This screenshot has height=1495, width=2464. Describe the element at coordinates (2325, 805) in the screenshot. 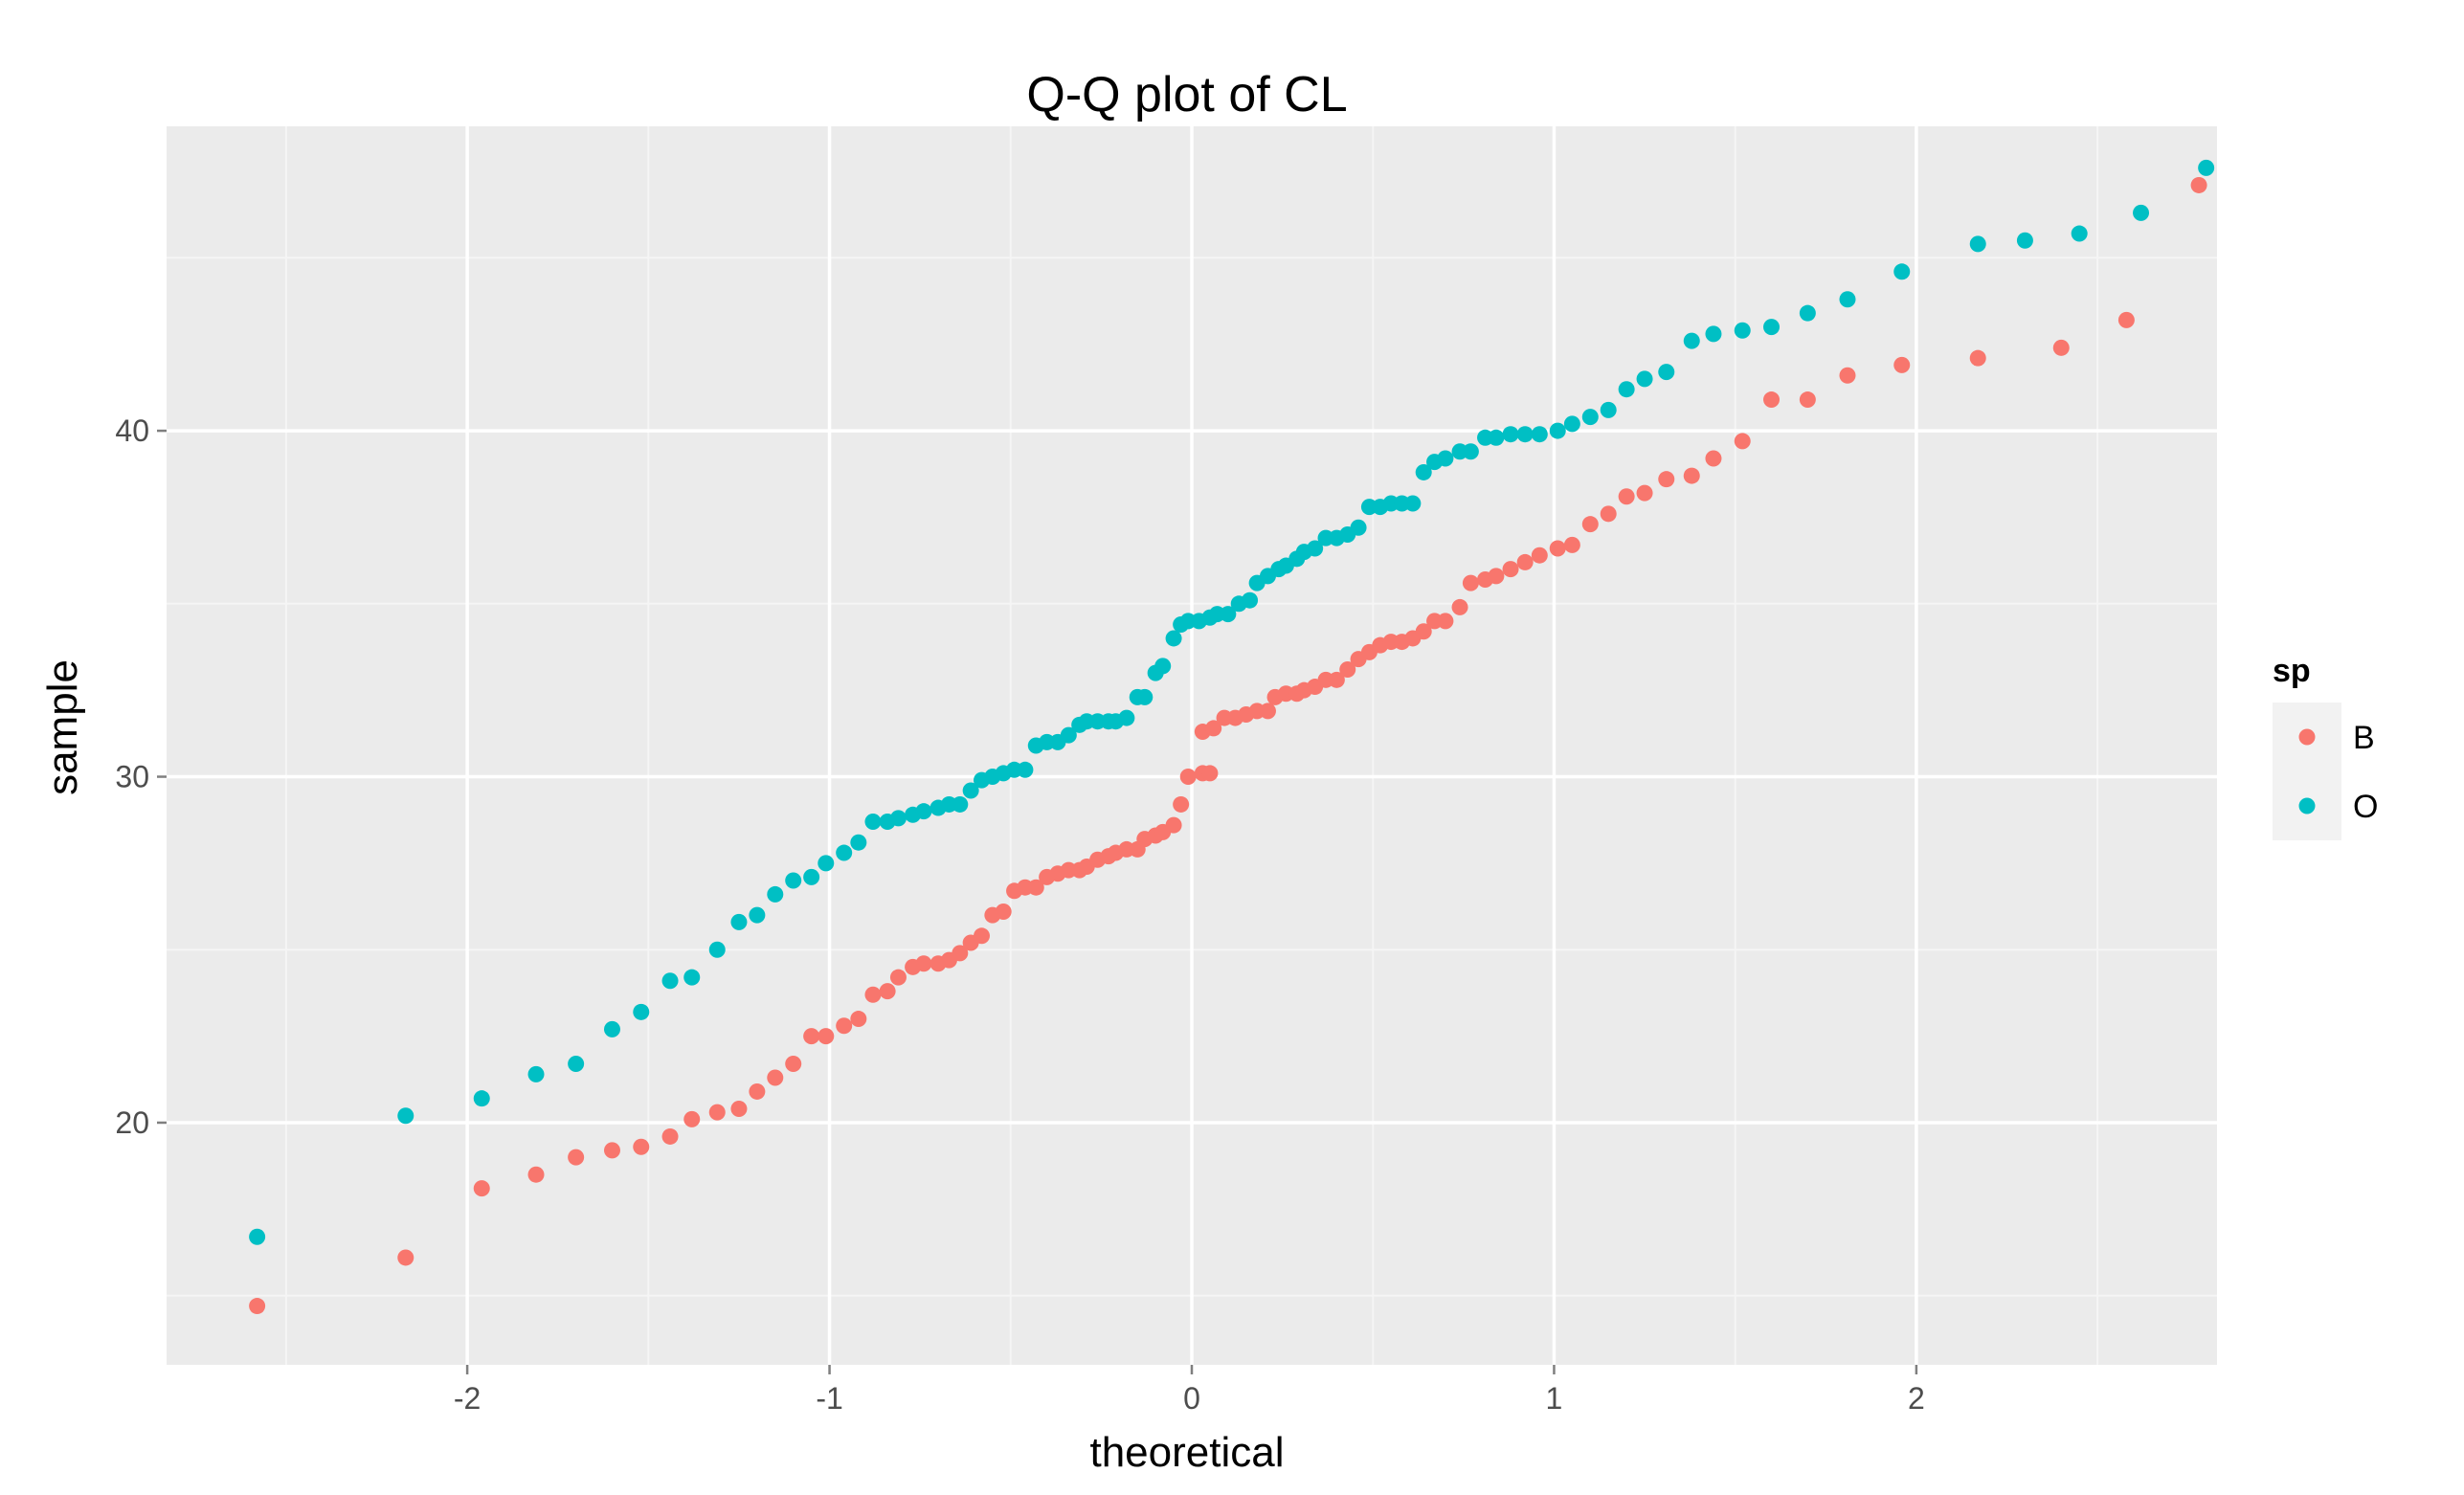

I see `legend-item-O: O` at that location.